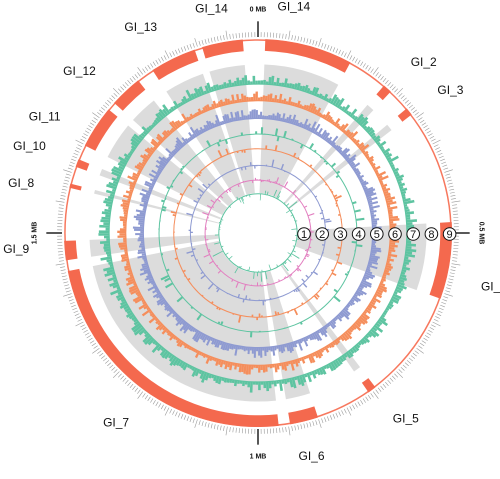 The width and height of the screenshot is (500, 479). What do you see at coordinates (340, 235) in the screenshot?
I see `track-number: 3` at bounding box center [340, 235].